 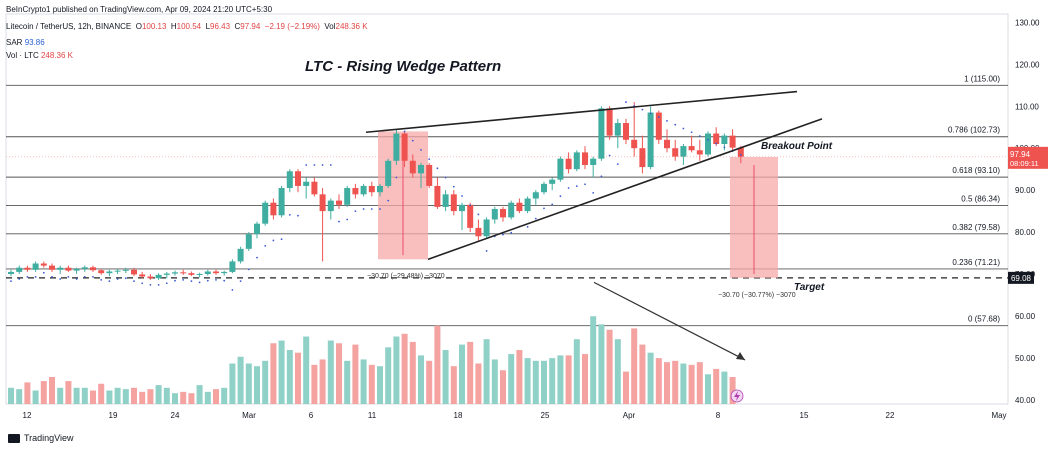 I want to click on x-tick-label: 12, so click(x=27, y=415).